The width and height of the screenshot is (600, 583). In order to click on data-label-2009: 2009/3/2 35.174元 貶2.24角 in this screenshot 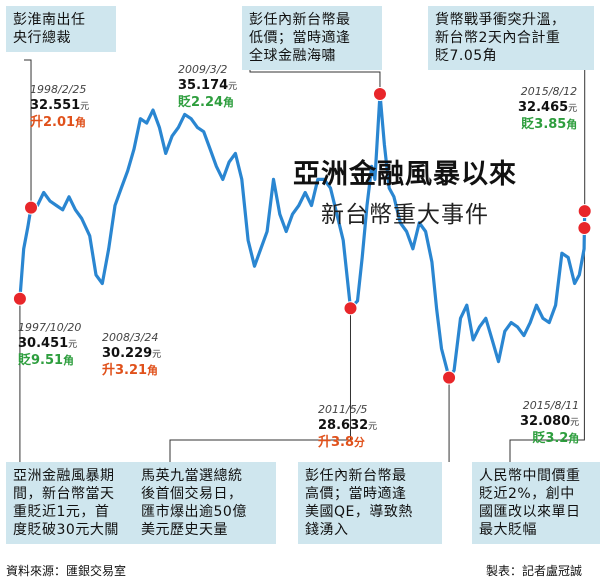, I will do `click(207, 86)`.